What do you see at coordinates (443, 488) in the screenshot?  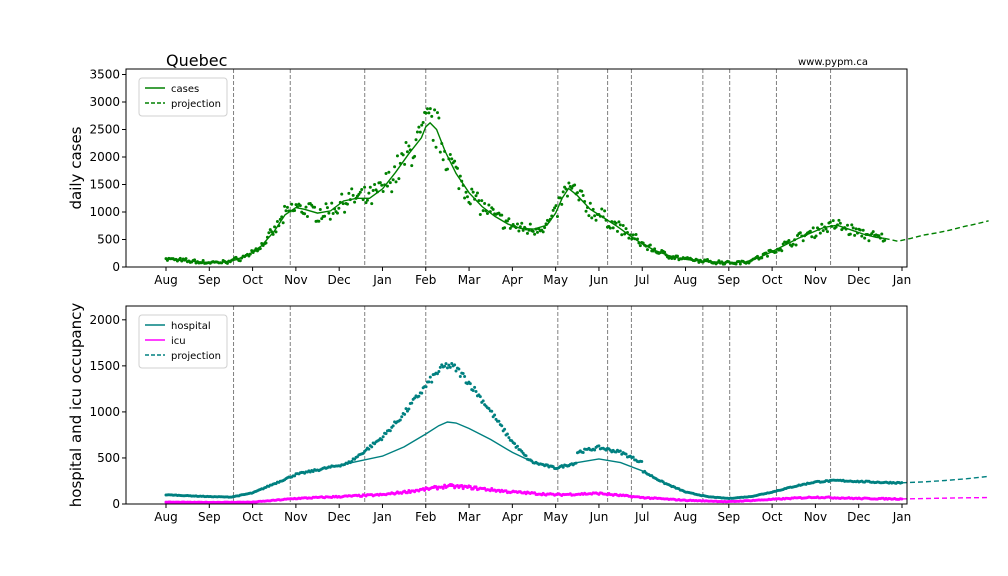 I see `icu-observation-point` at bounding box center [443, 488].